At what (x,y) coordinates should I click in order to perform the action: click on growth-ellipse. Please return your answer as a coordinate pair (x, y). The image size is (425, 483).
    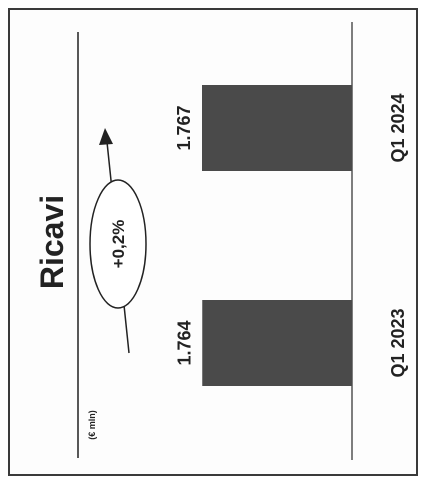
    Looking at the image, I should click on (118, 244).